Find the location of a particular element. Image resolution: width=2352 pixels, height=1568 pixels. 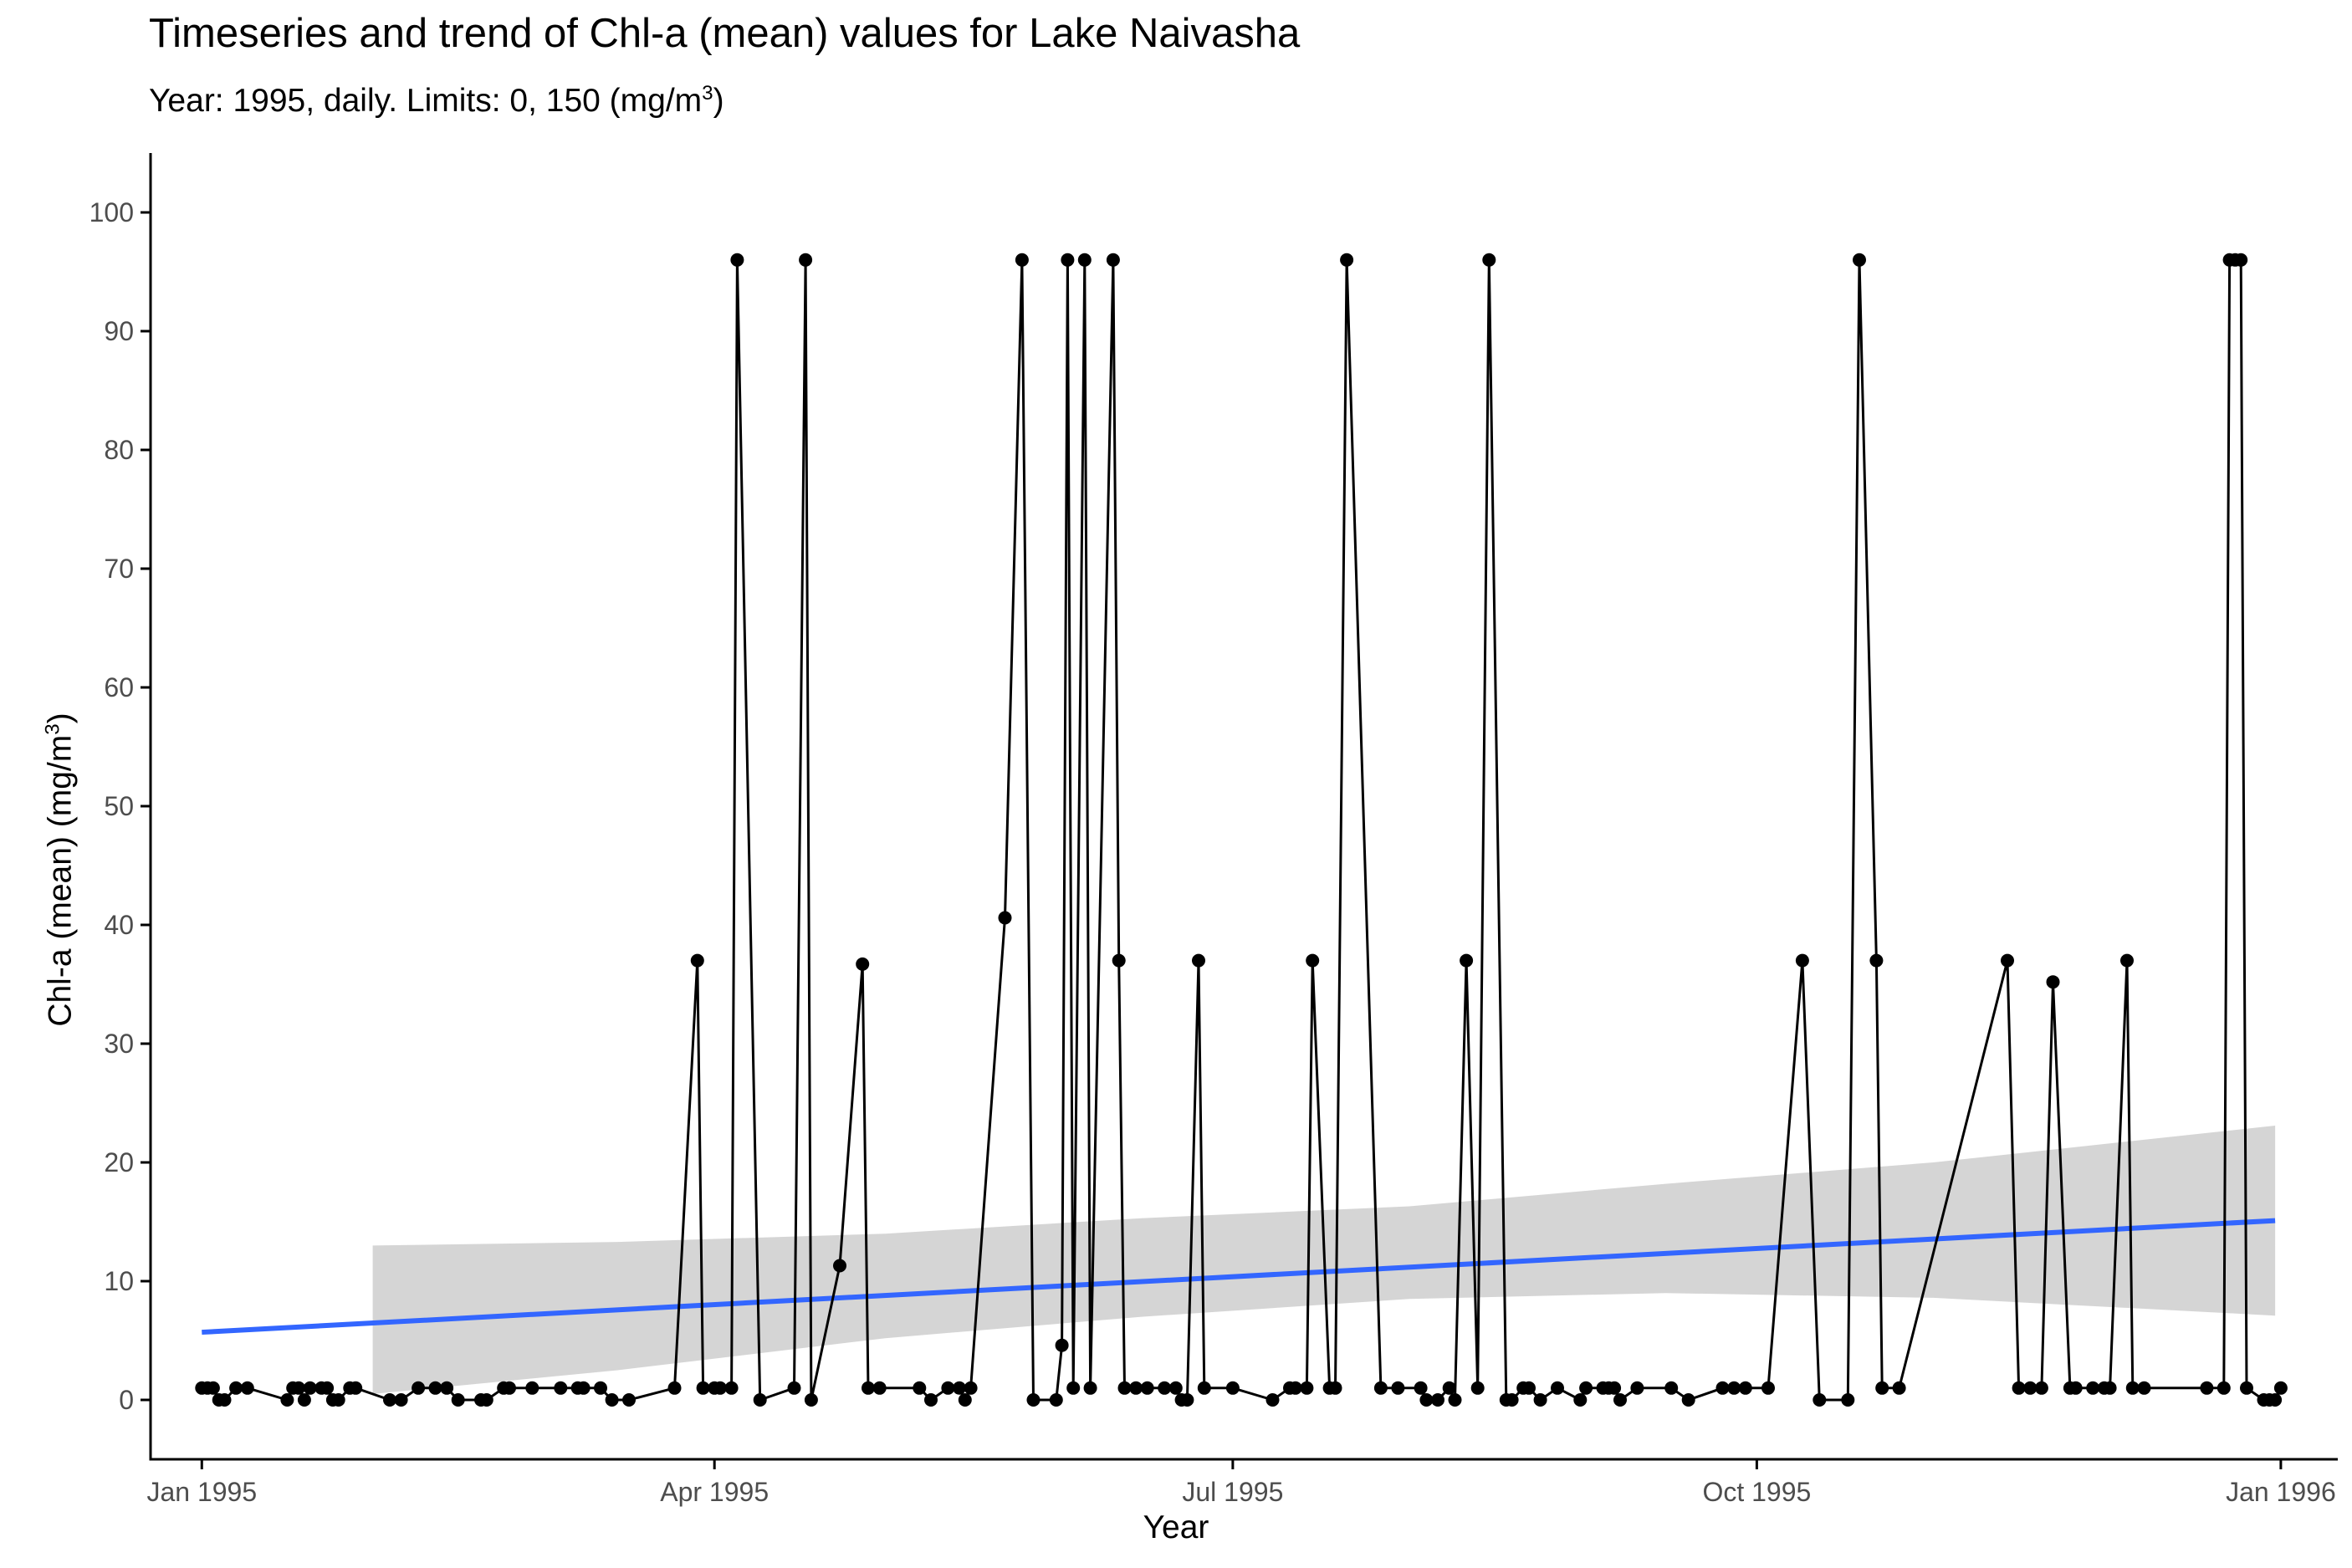

y-axis-title-end: ) is located at coordinates (60, 718).